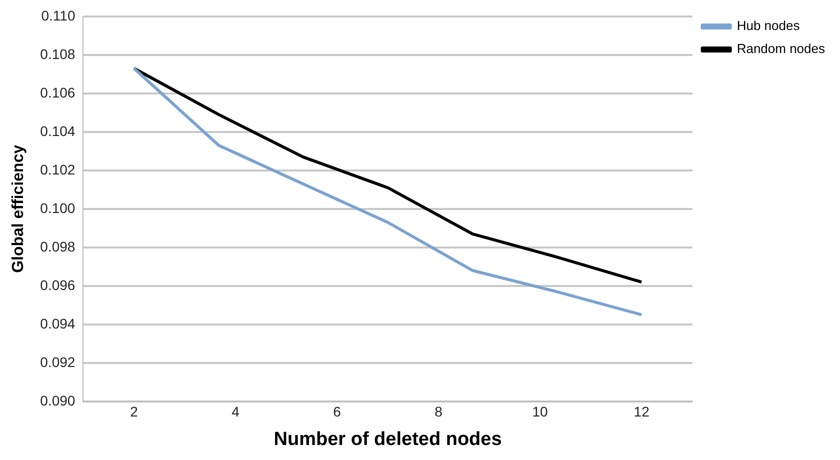 The height and width of the screenshot is (460, 840). I want to click on y-tick-label: 0.102, so click(58, 169).